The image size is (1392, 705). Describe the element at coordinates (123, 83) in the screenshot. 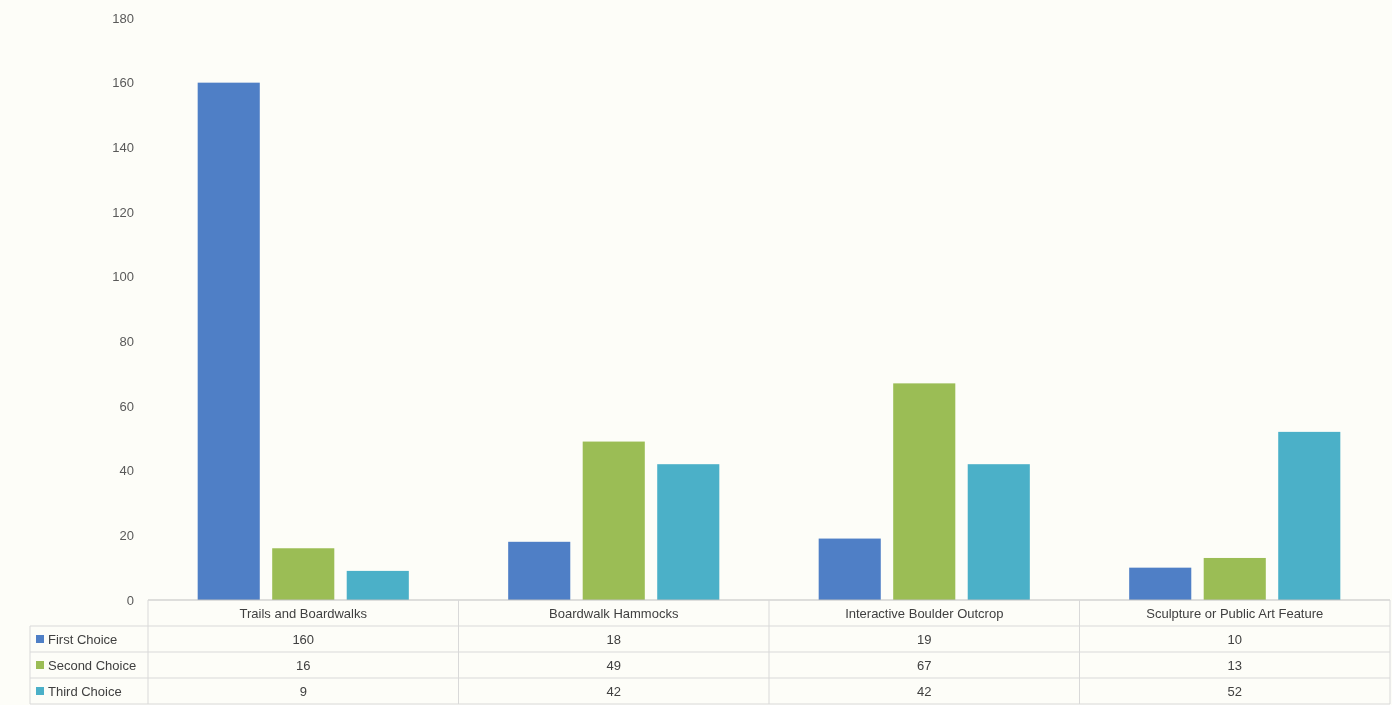

I see `y-tick-label: 160` at that location.